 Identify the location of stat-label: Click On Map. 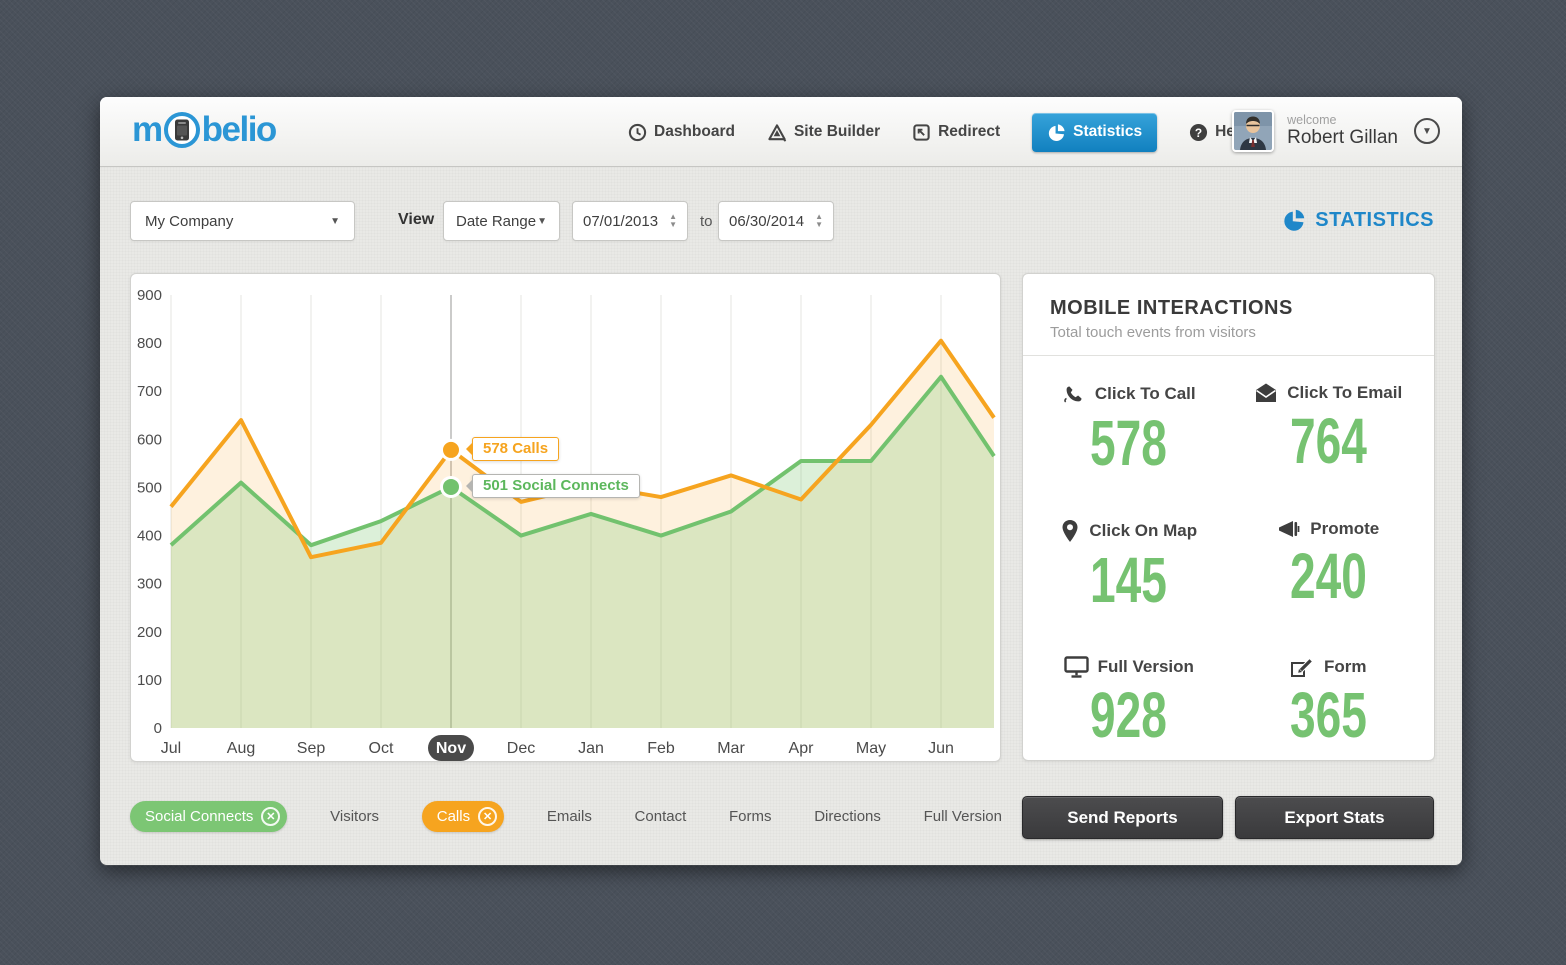
(1143, 531).